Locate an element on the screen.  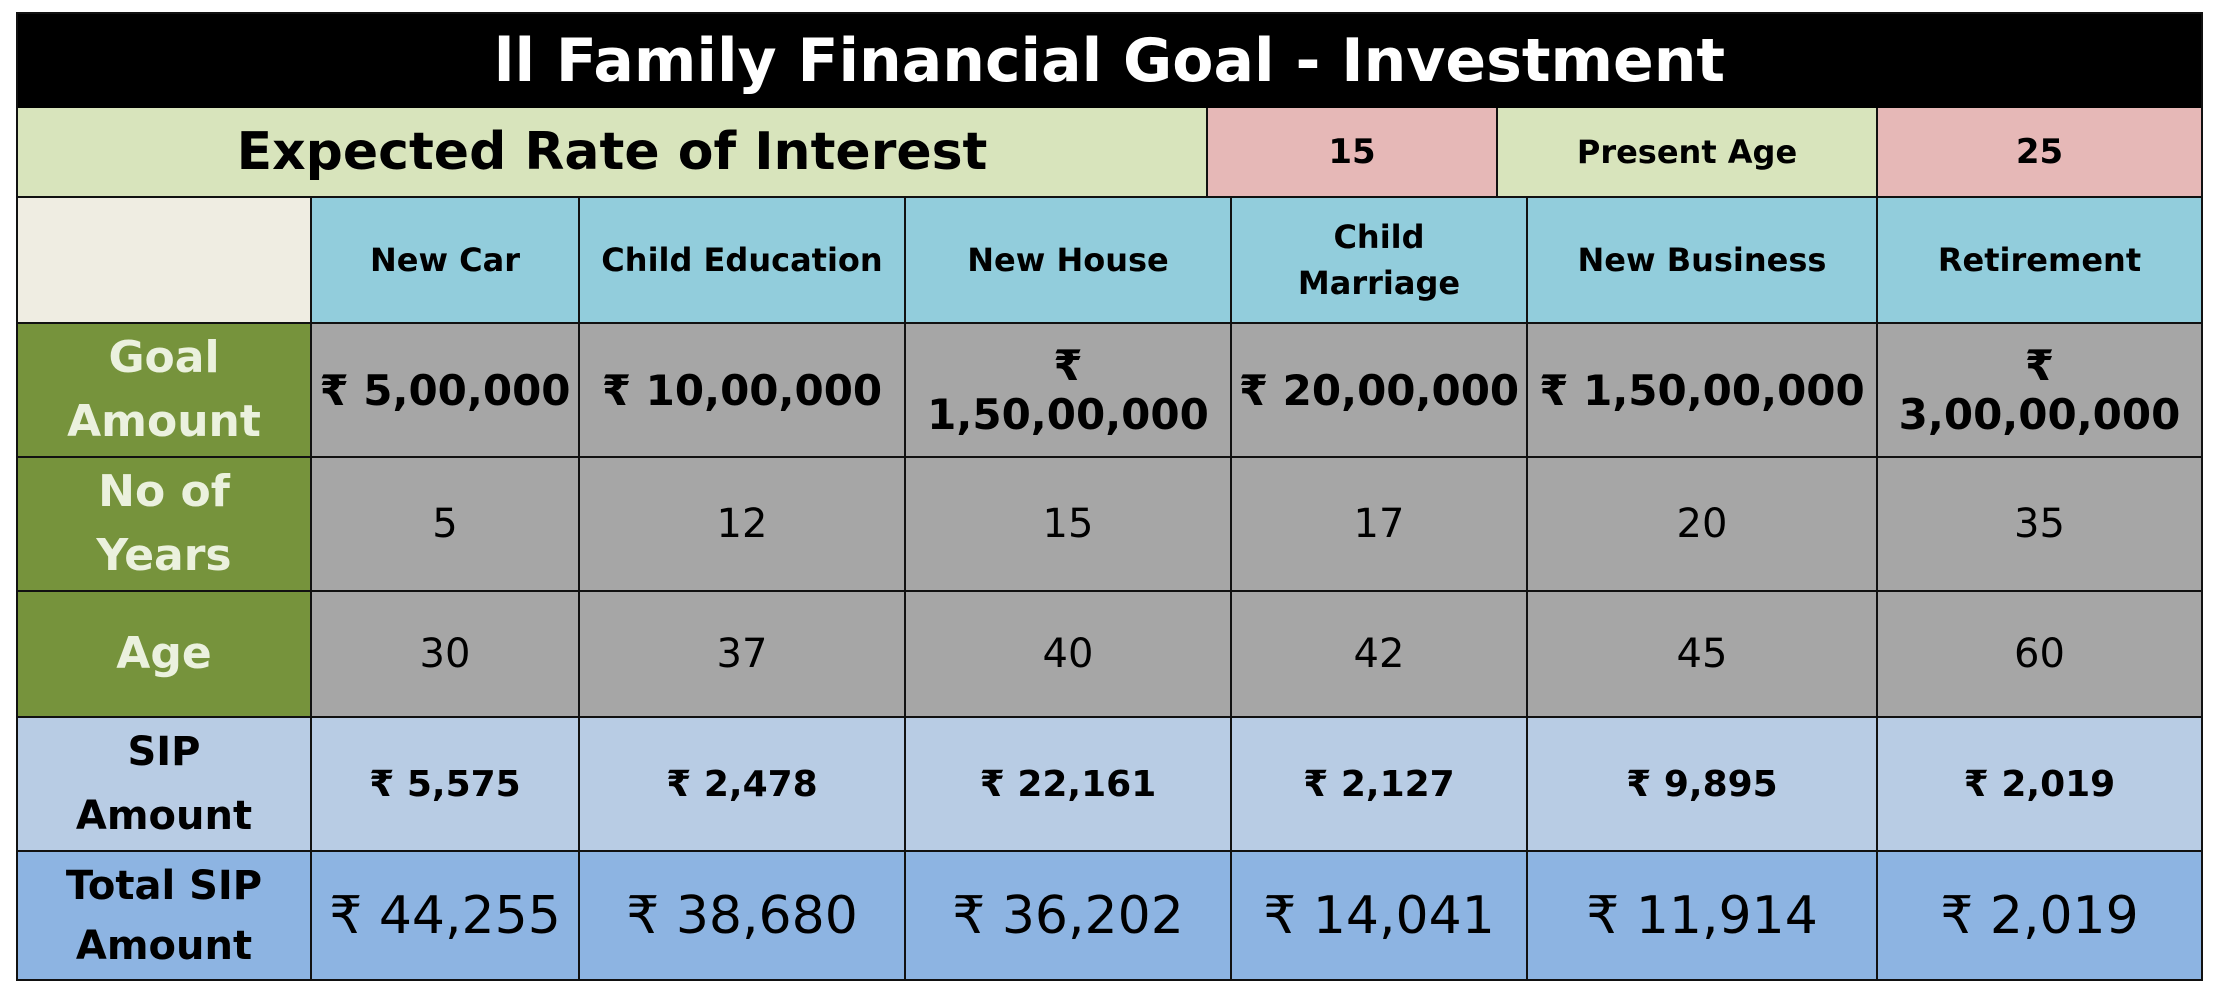
goal-header-3: New House is located at coordinates (1069, 261).